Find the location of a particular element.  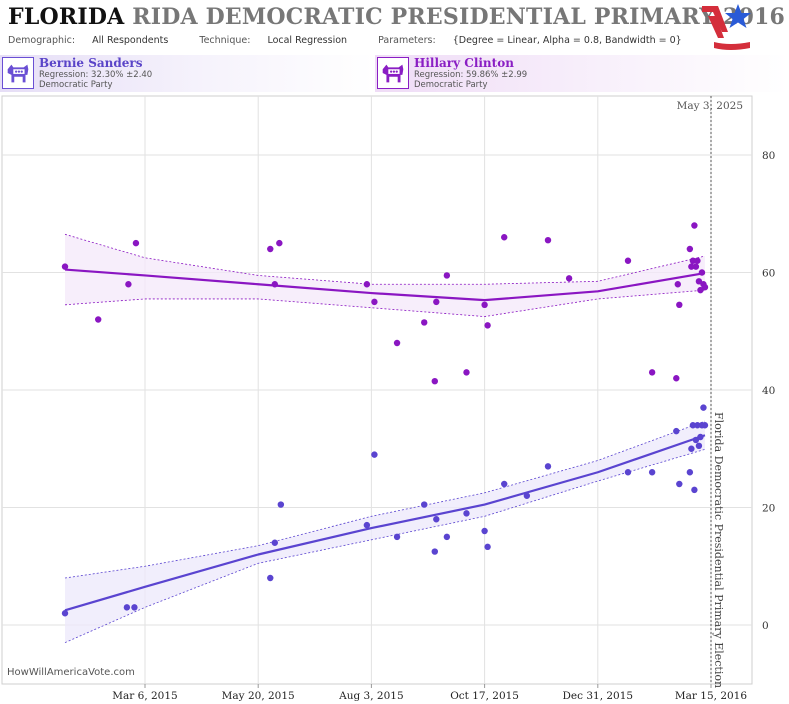

y-tick-label: 60 is located at coordinates (768, 274).